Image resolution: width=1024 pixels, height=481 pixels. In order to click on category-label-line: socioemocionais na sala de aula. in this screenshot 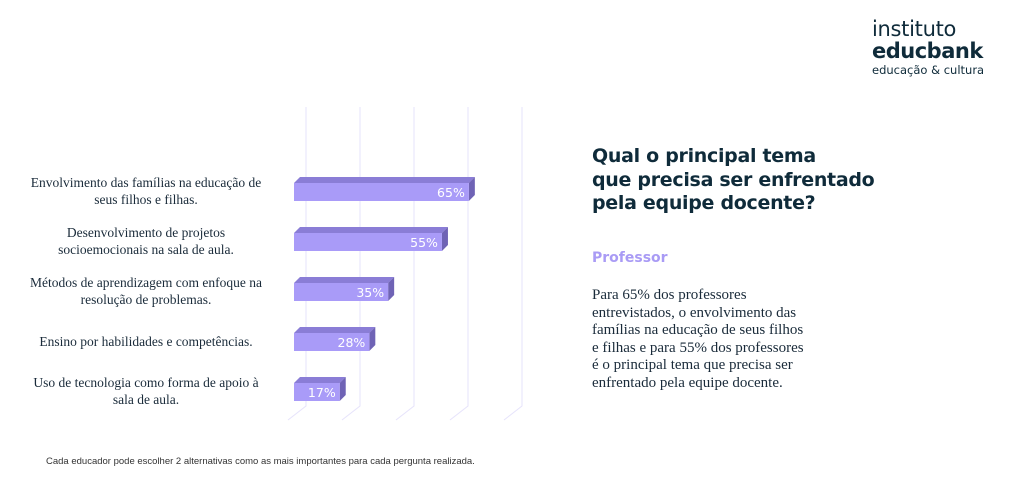, I will do `click(146, 249)`.